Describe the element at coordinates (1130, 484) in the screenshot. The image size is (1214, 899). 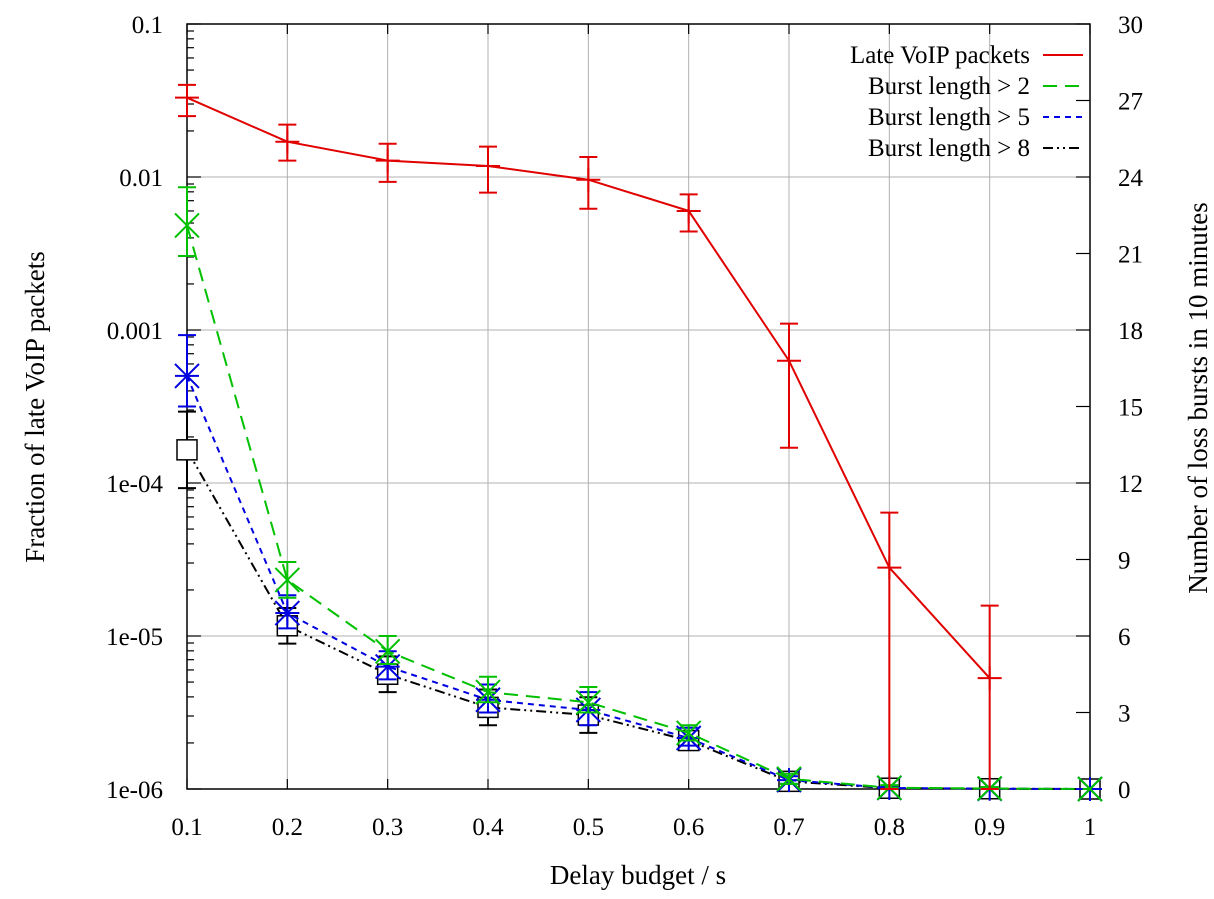
I see `y-right-tick-label: 12` at that location.